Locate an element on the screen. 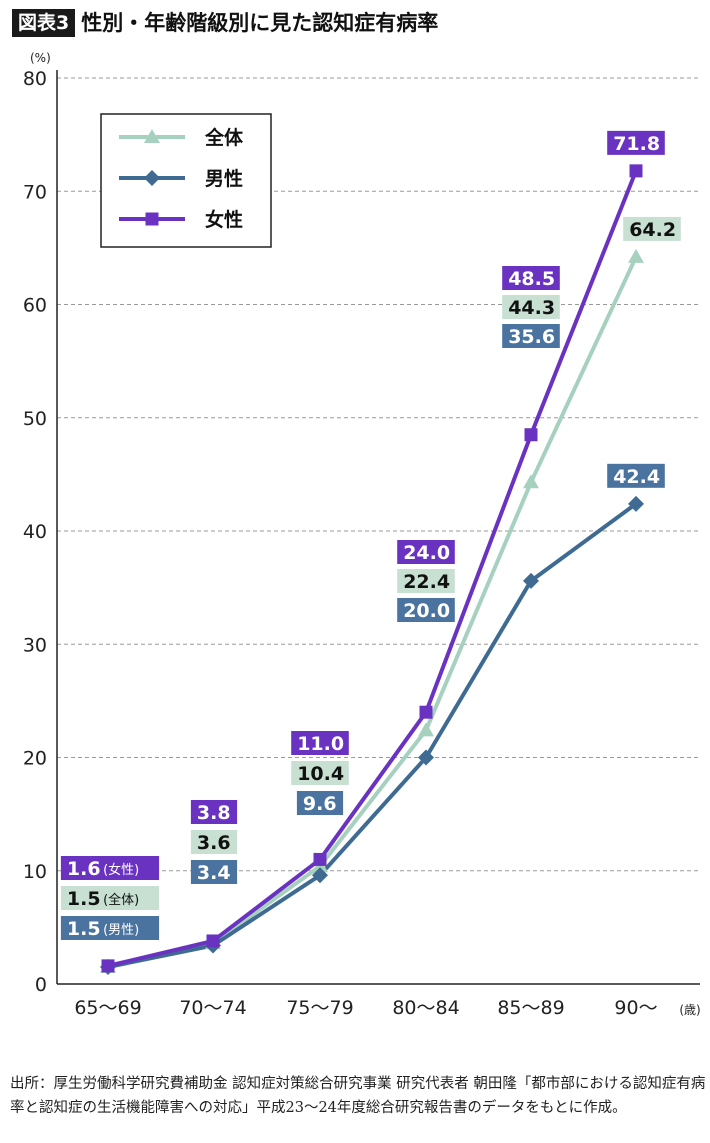 The height and width of the screenshot is (1143, 710). y-tick-label: 40 is located at coordinates (35, 532).